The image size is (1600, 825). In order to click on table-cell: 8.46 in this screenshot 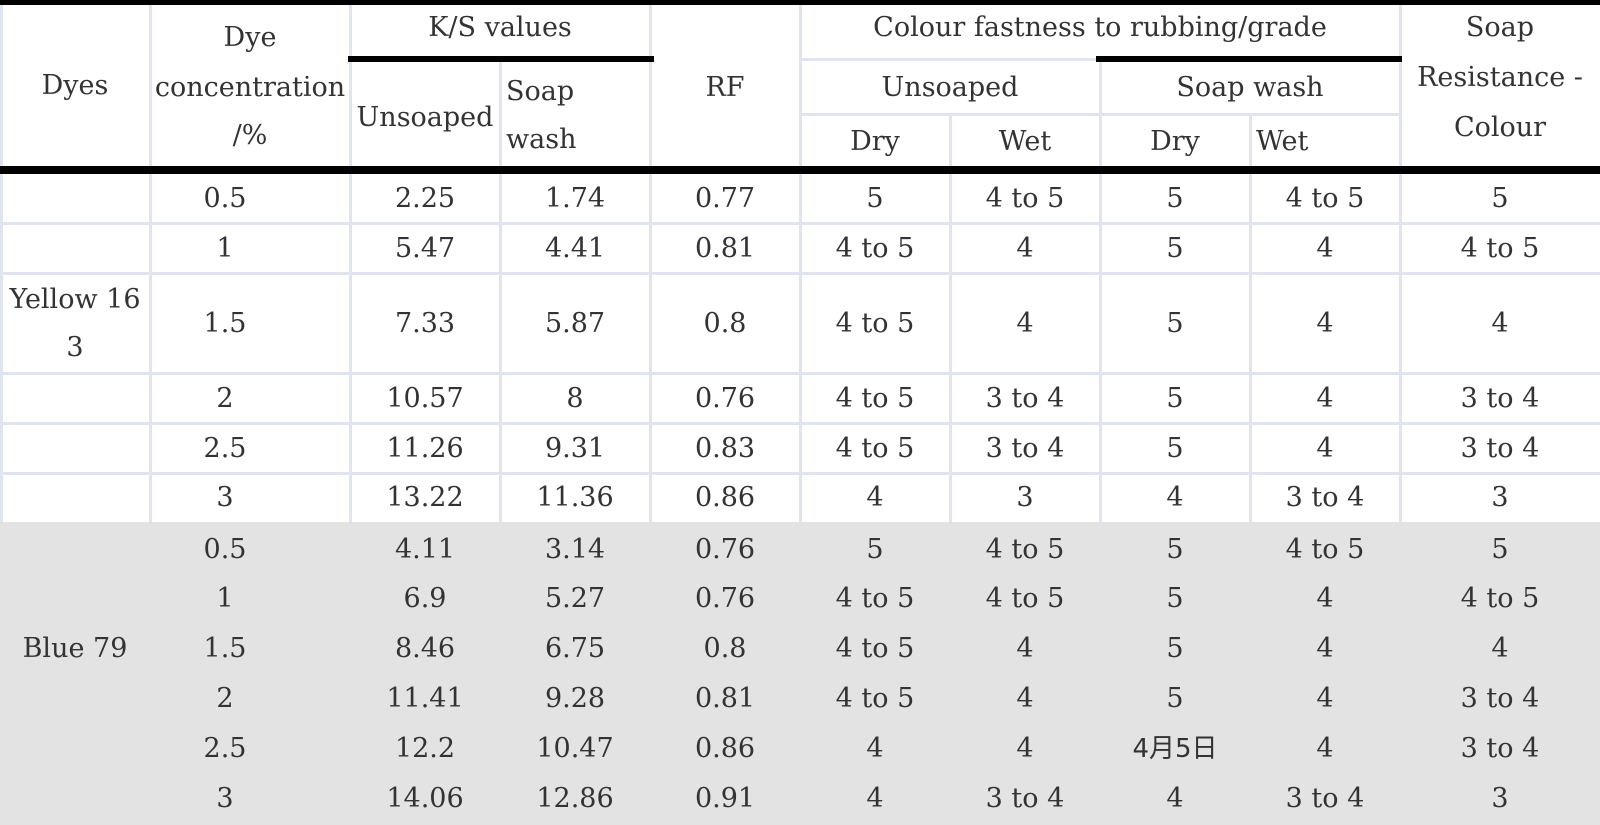, I will do `click(425, 648)`.